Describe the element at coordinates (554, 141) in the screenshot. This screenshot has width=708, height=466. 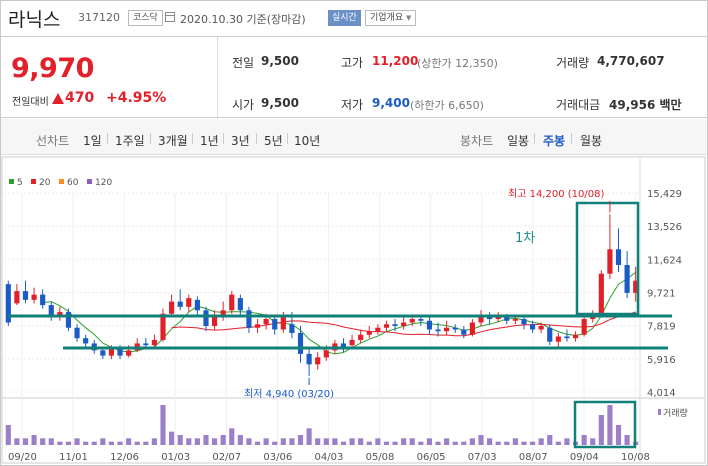
I see `tab-weekly: 주봉` at that location.